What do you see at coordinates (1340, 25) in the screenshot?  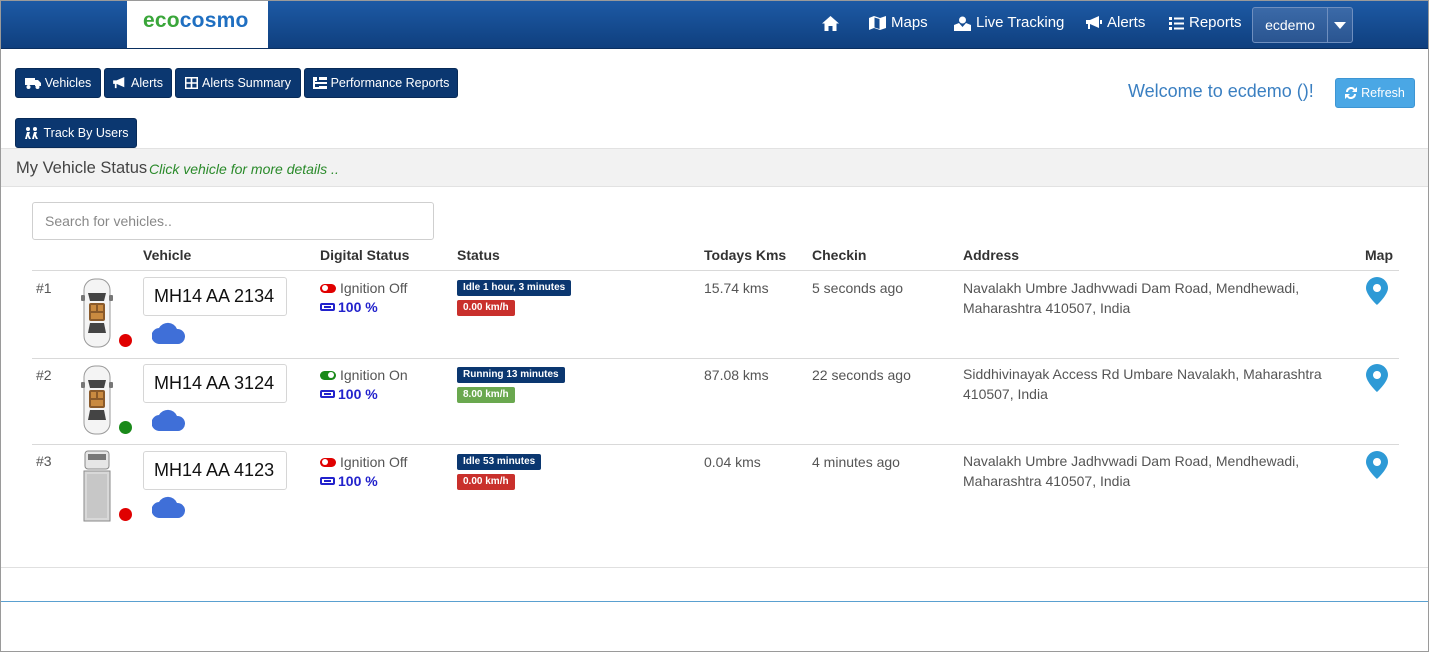 I see `caret-down-icon` at bounding box center [1340, 25].